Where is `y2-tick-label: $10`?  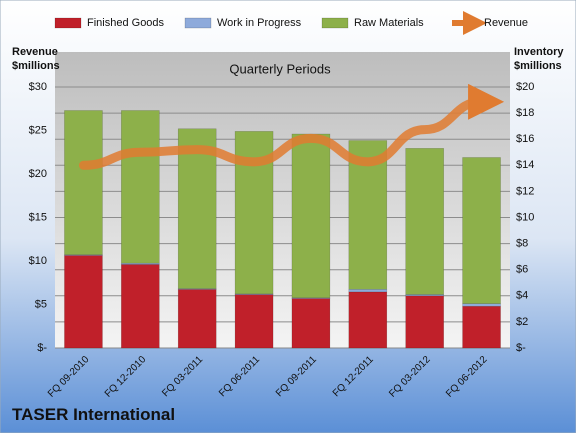
y2-tick-label: $10 is located at coordinates (525, 217).